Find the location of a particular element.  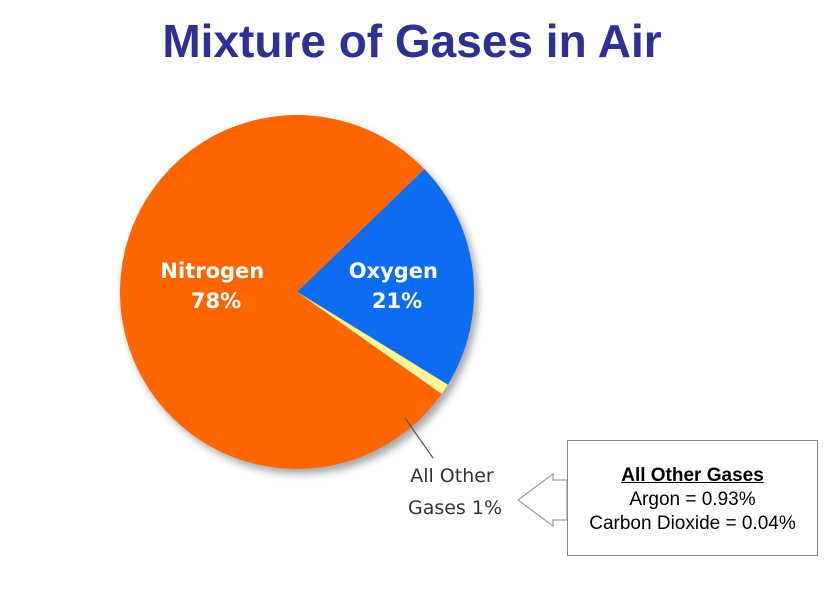

nitrogen-name: Nitrogen is located at coordinates (212, 271).